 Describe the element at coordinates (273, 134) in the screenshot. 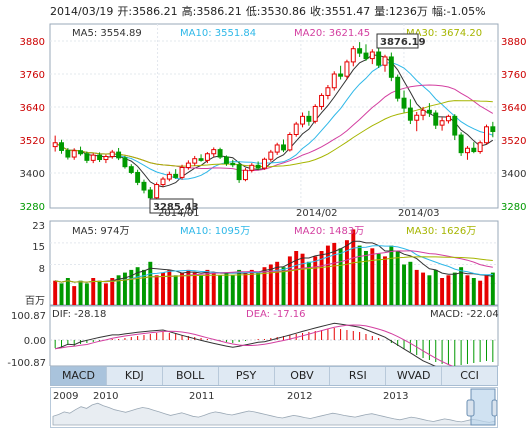

I see `ma30-line` at that location.